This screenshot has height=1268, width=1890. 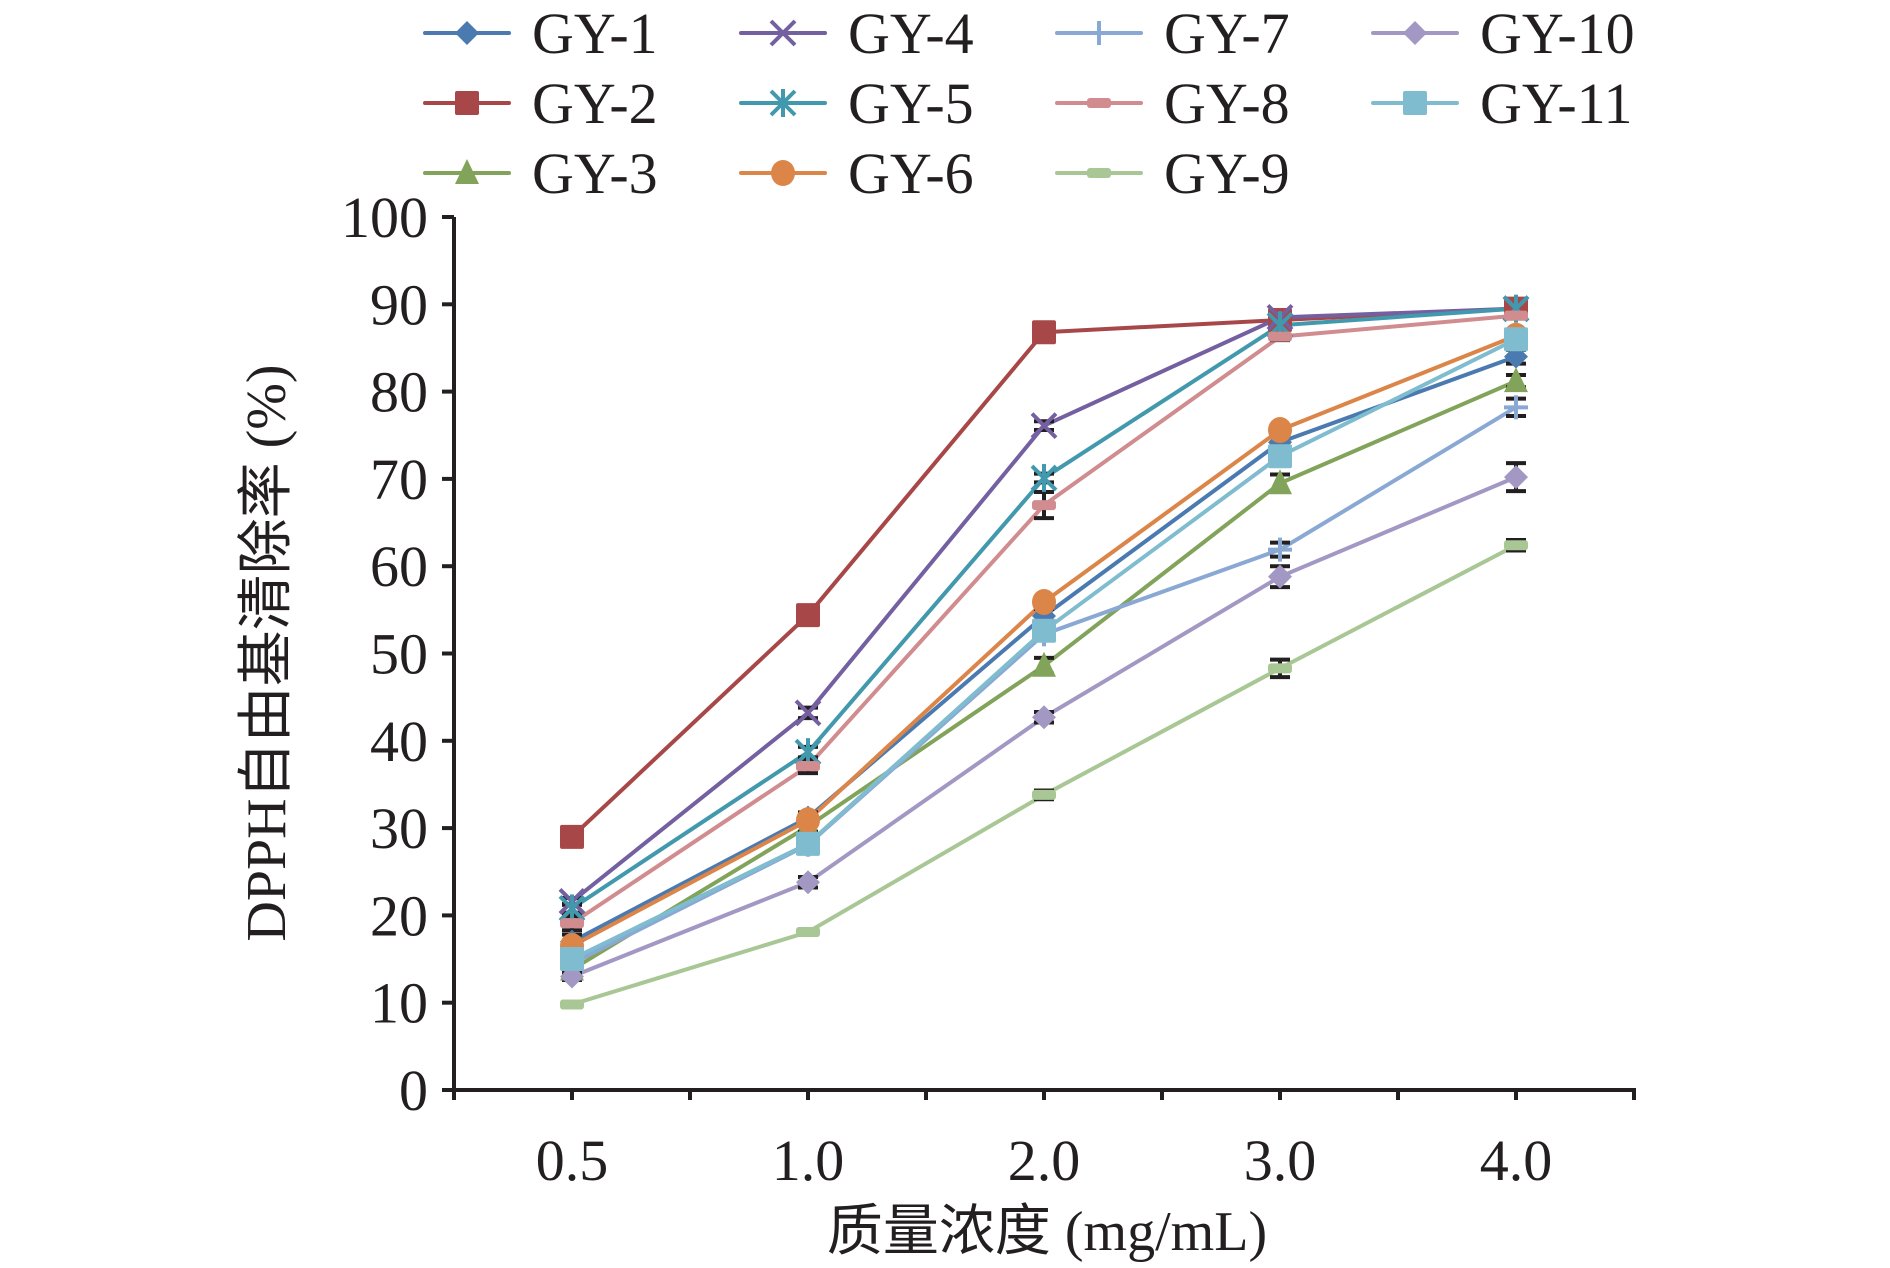 What do you see at coordinates (1516, 1160) in the screenshot?
I see `x-tick-label: 4.0` at bounding box center [1516, 1160].